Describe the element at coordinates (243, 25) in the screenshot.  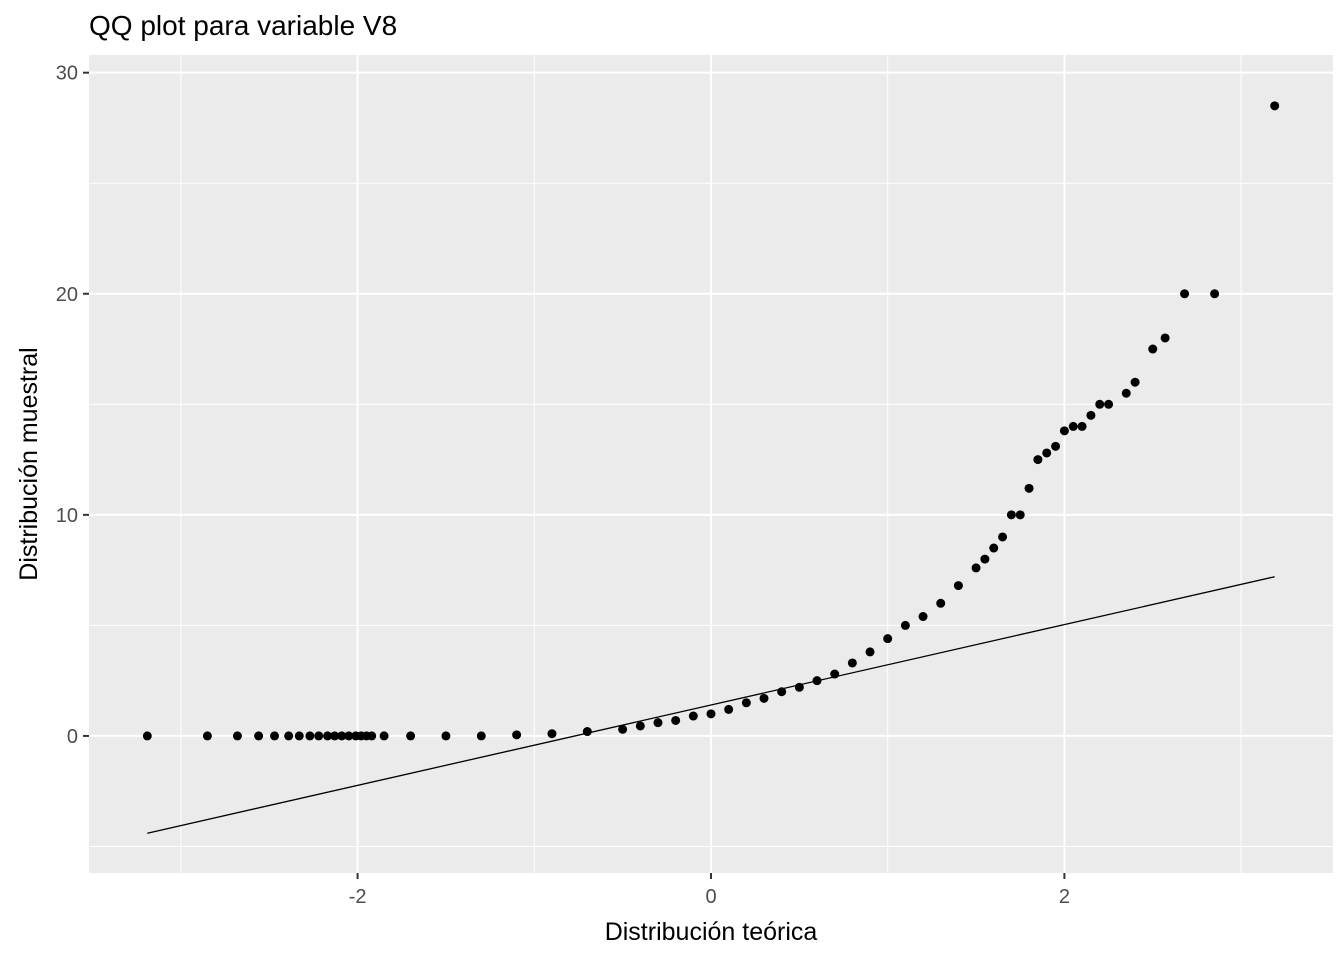
I see `chart-title: QQ plot para variable V8` at that location.